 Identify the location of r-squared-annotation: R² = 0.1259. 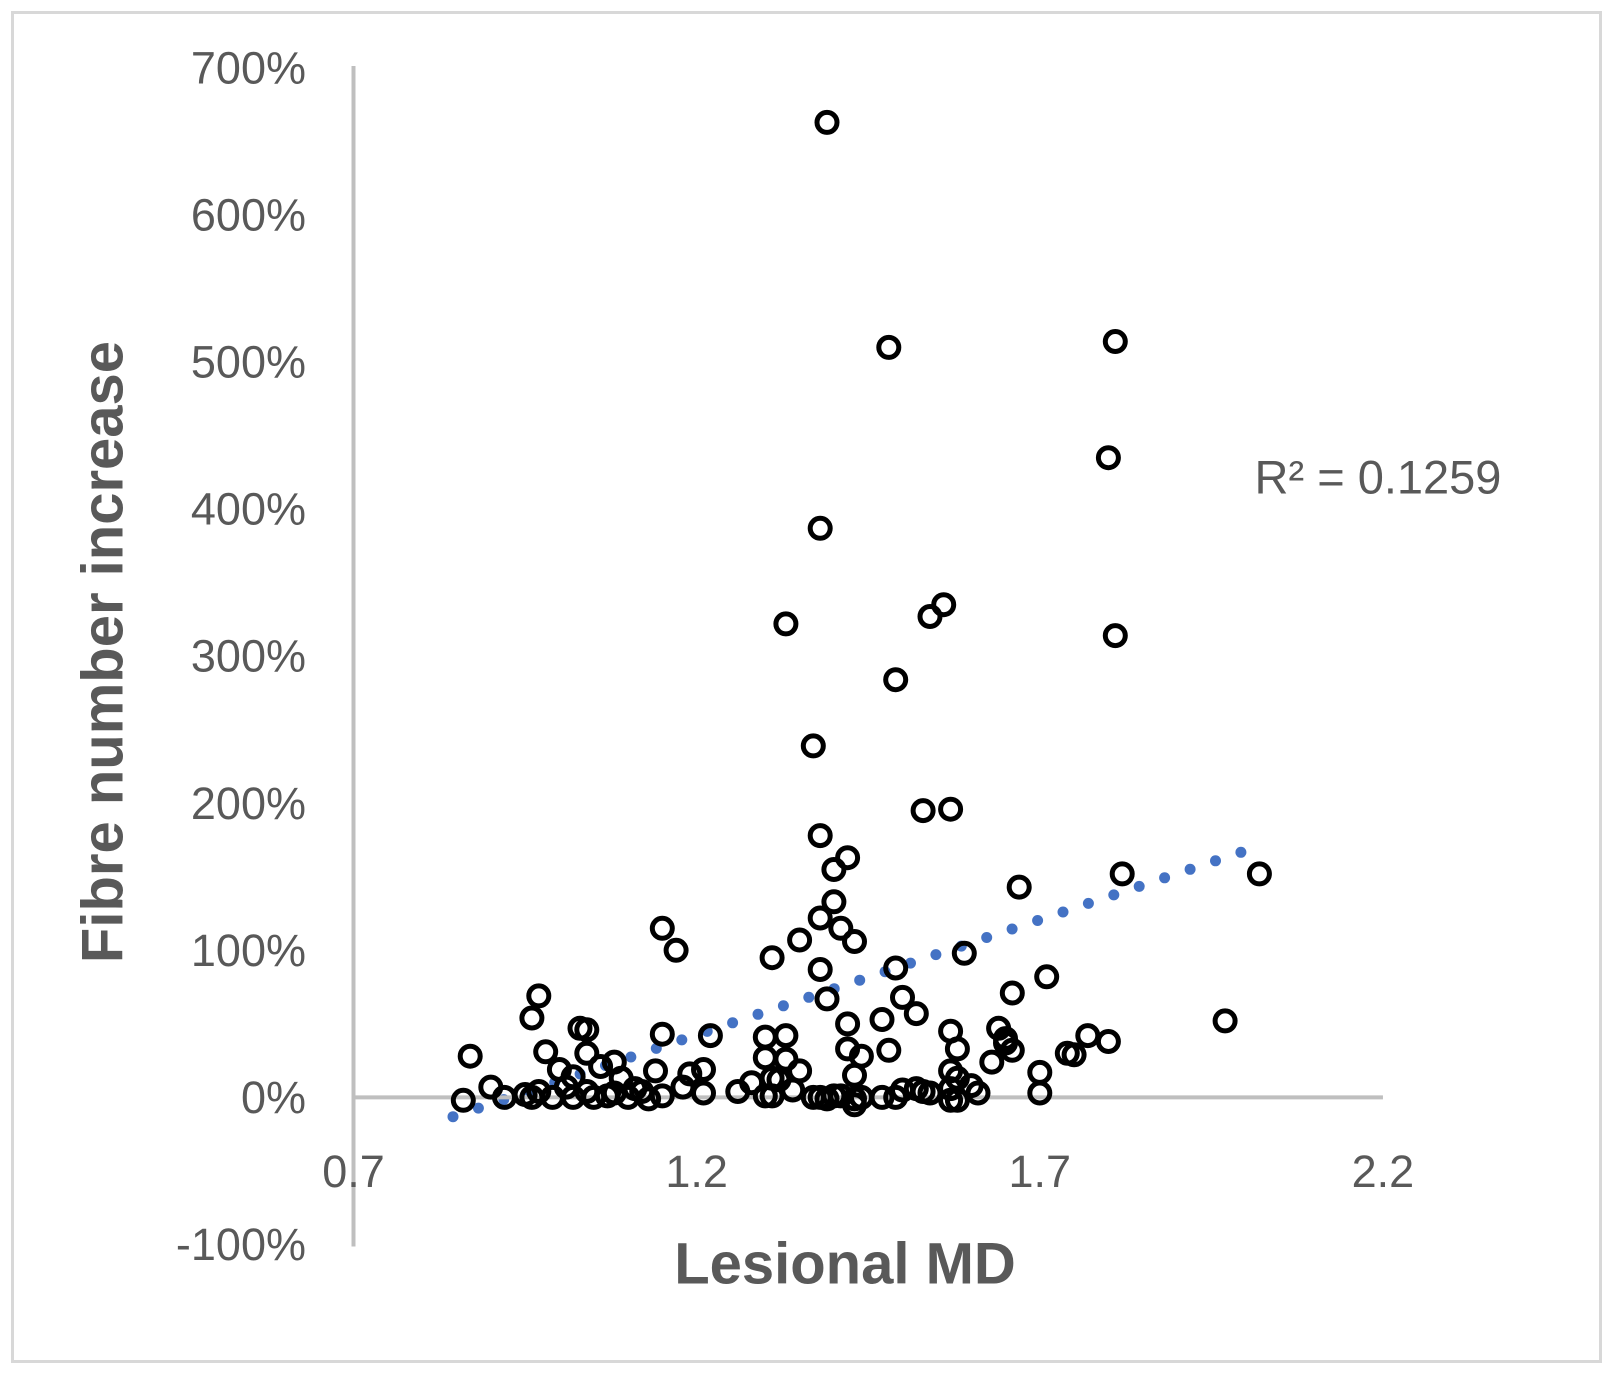
(1378, 477).